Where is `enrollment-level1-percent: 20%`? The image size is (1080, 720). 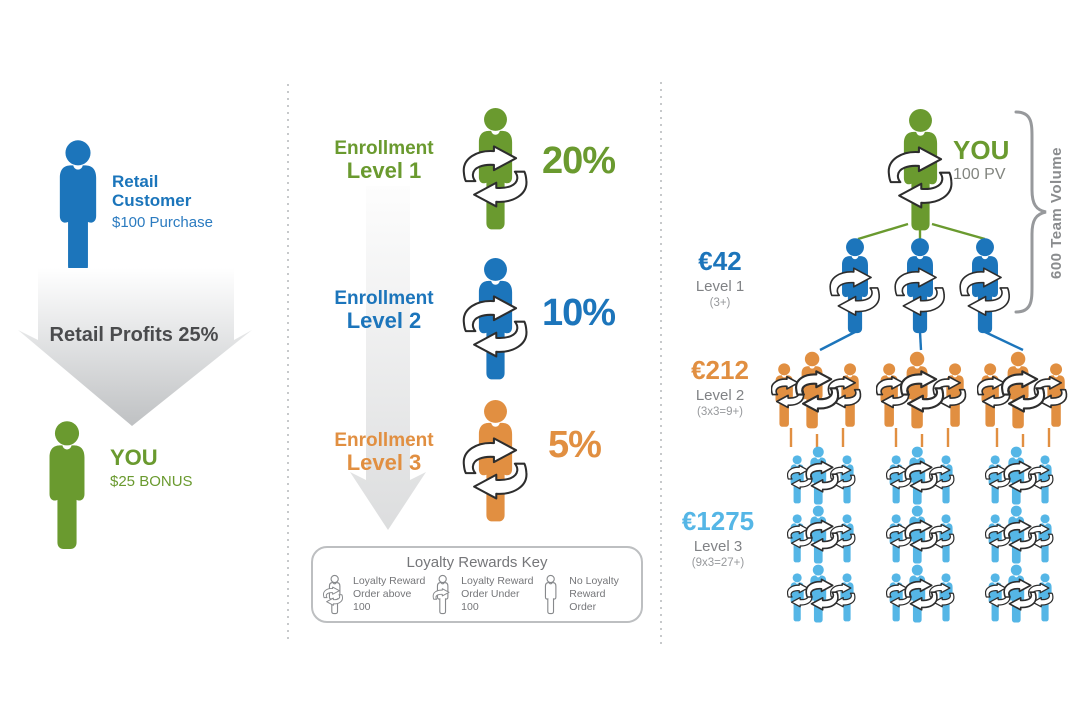 enrollment-level1-percent: 20% is located at coordinates (579, 161).